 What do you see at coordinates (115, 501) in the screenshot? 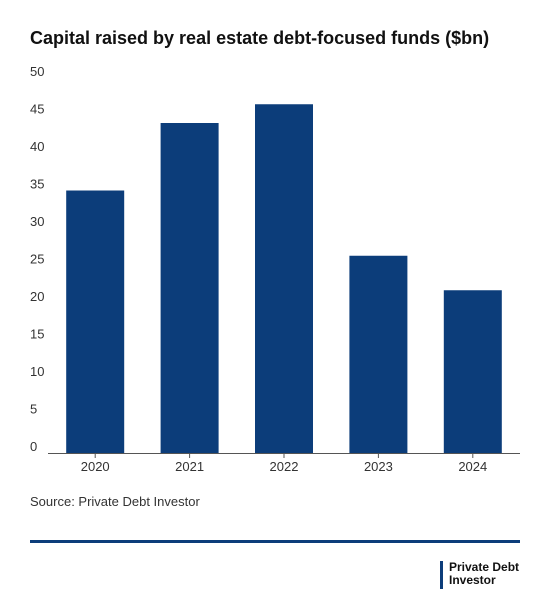
I see `source-note: Source: Private Debt Investor` at bounding box center [115, 501].